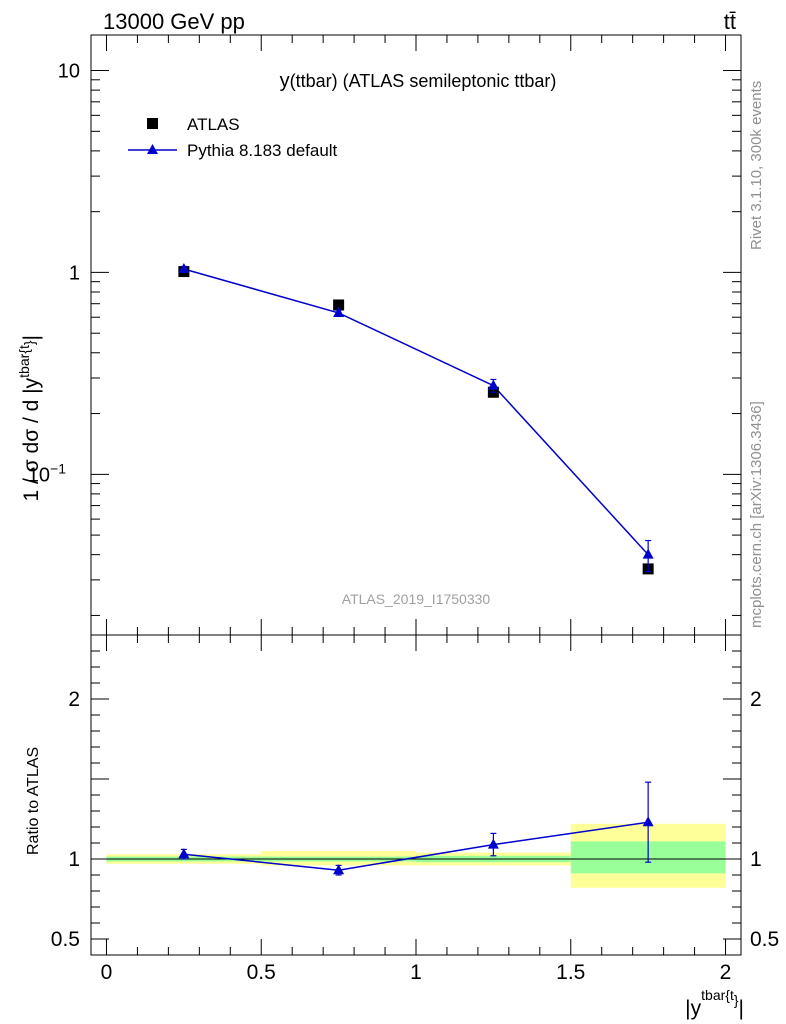 This screenshot has width=786, height=1024. What do you see at coordinates (756, 699) in the screenshot?
I see `ratio-y-tick-label-right: 2` at bounding box center [756, 699].